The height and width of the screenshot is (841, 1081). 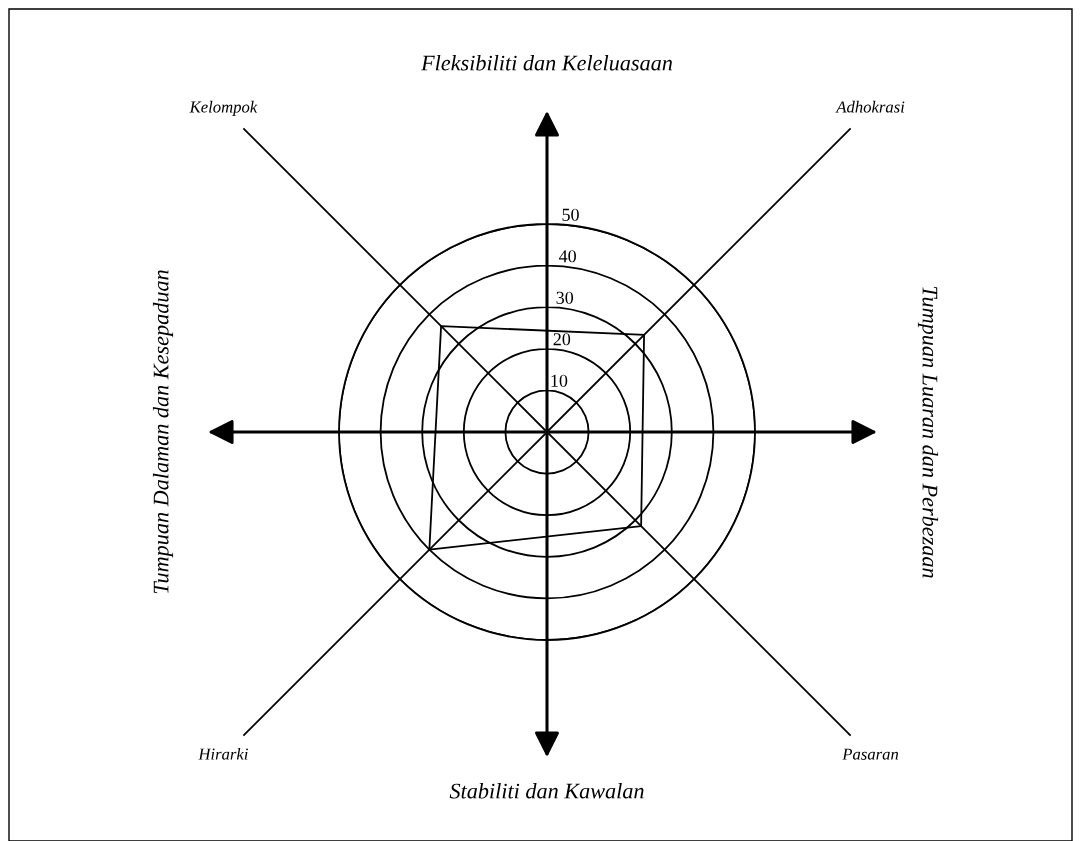 I want to click on spoke-label: Adhokrasi, so click(x=870, y=106).